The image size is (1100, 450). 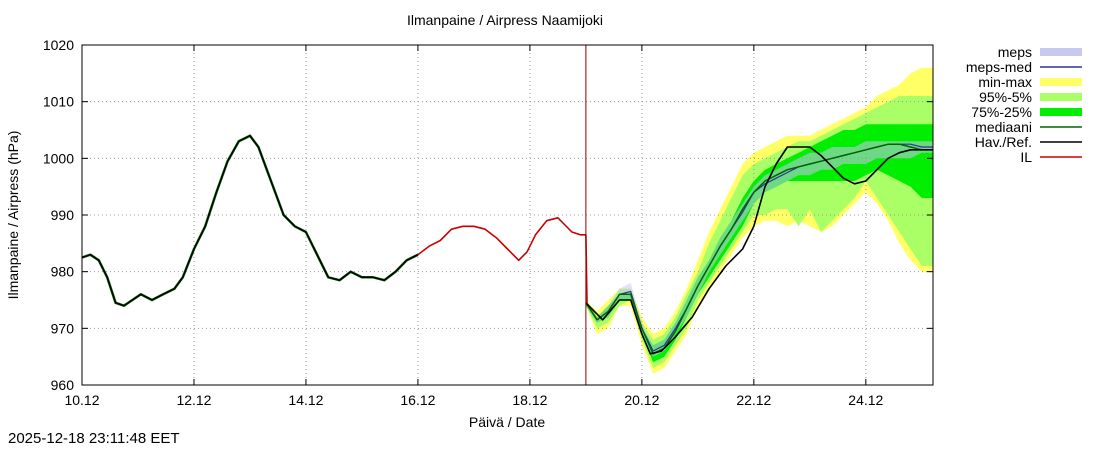 I want to click on x-tick-label: 10.12, so click(x=81, y=400).